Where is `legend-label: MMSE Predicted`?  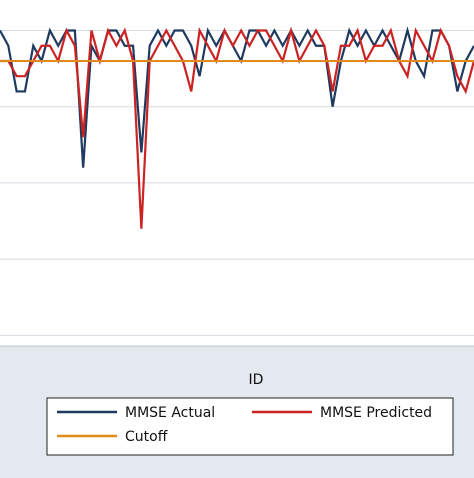 legend-label: MMSE Predicted is located at coordinates (376, 413).